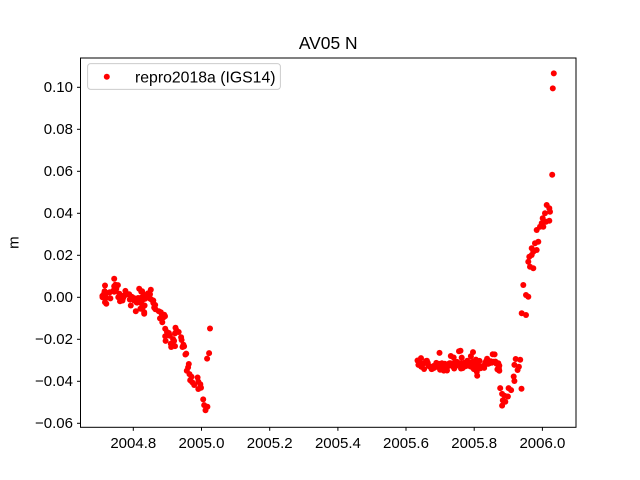  I want to click on svg-text: 2005.4, so click(338, 443).